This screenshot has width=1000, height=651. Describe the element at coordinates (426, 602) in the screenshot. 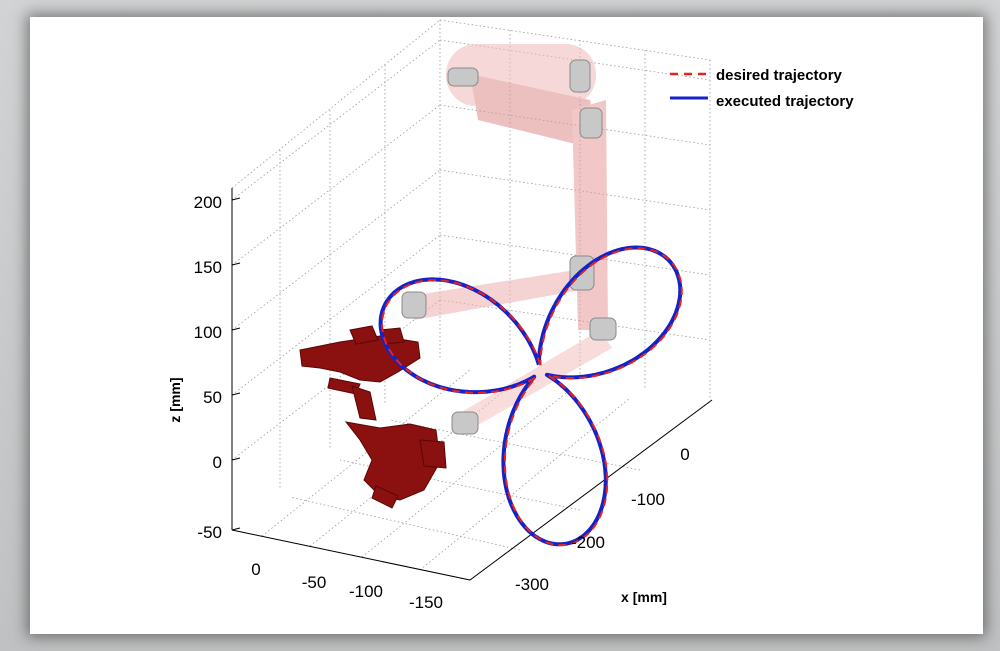

I see `y-tick-label: -150` at that location.